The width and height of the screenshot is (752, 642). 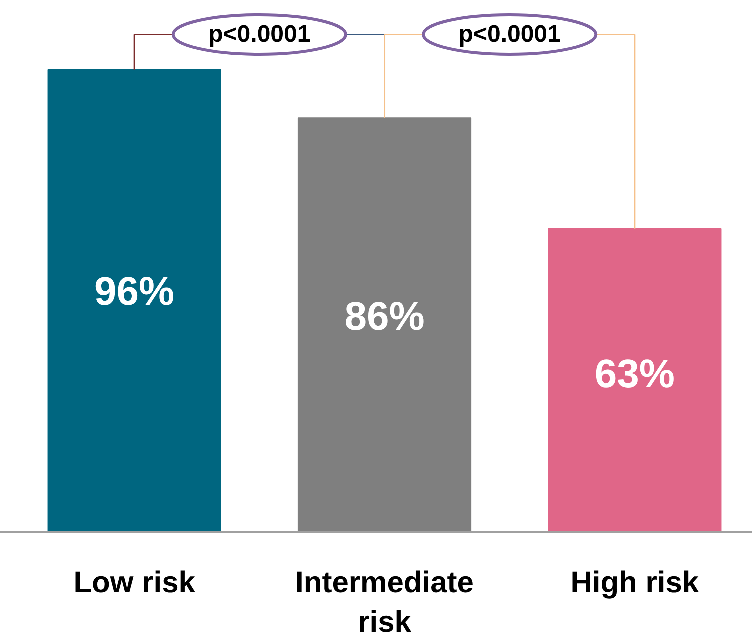 I want to click on data-label: 96%, so click(x=134, y=292).